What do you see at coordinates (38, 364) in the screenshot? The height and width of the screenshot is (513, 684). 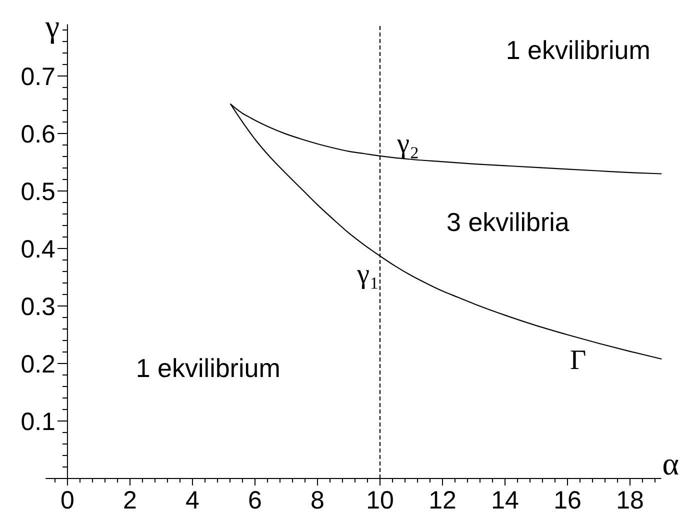 I see `y-tick-label: 0.2` at bounding box center [38, 364].